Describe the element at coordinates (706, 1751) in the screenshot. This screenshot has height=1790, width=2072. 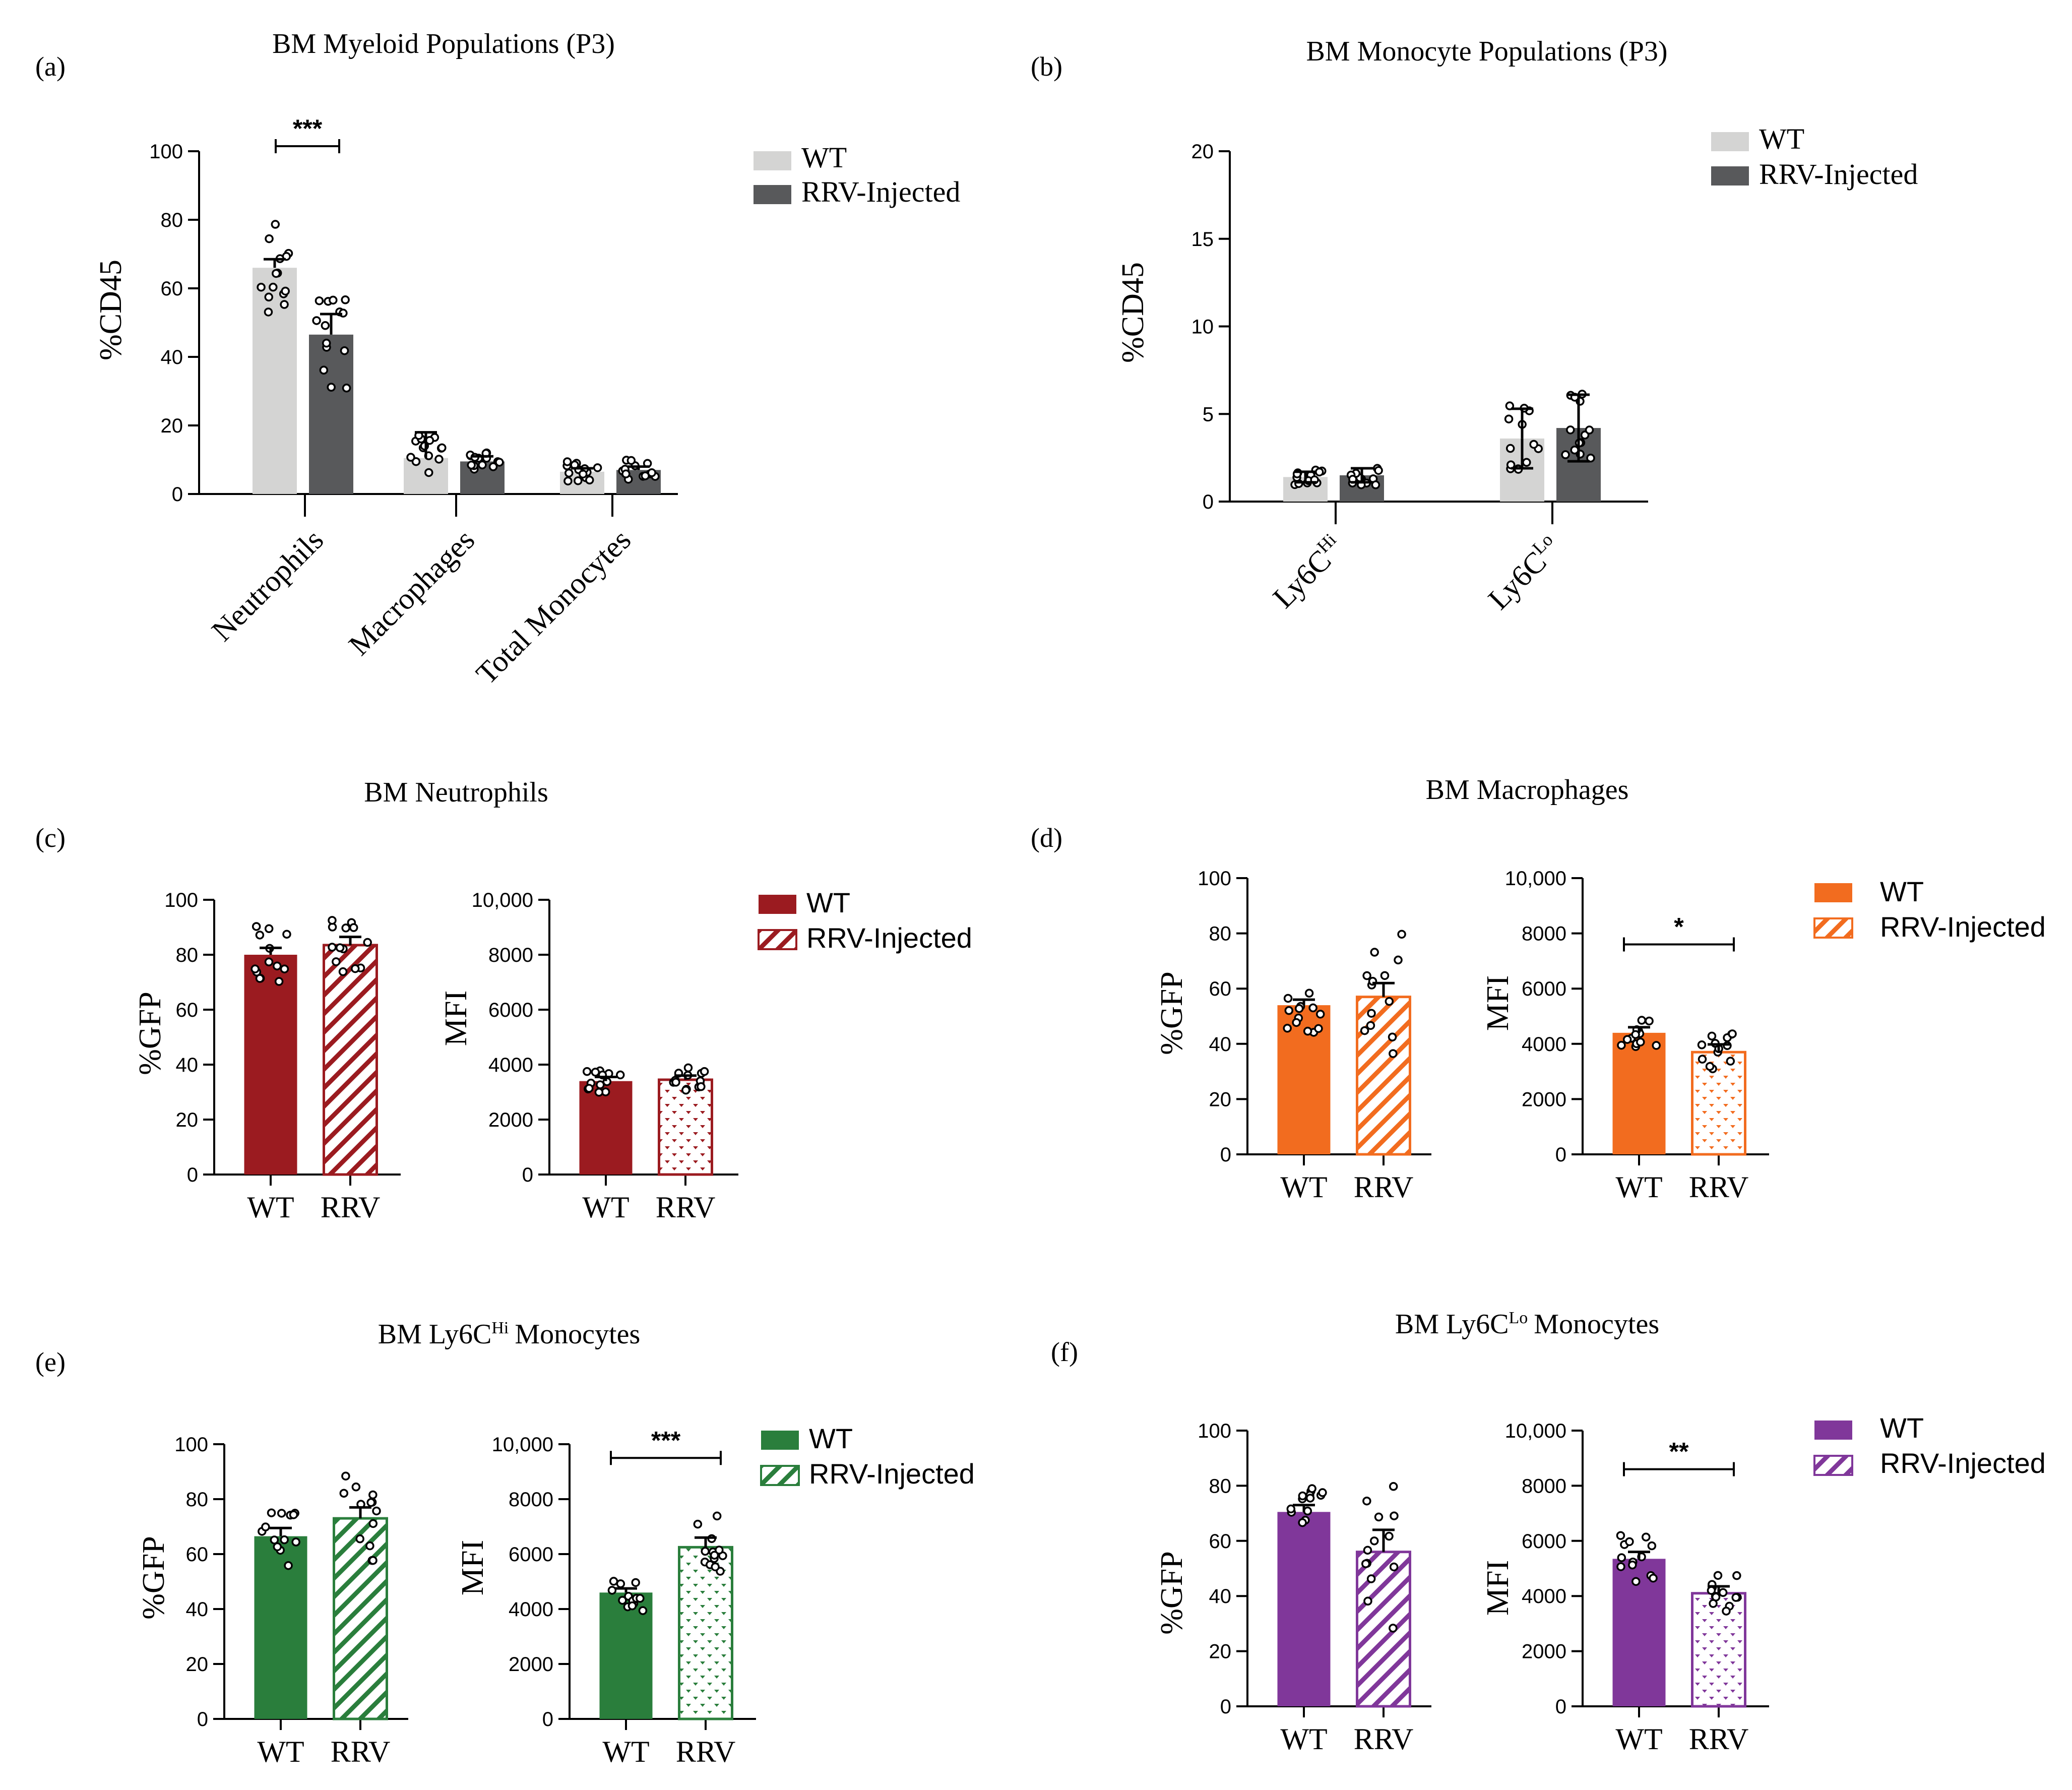
I see `panel-e-mfi-category-label: RRV` at that location.